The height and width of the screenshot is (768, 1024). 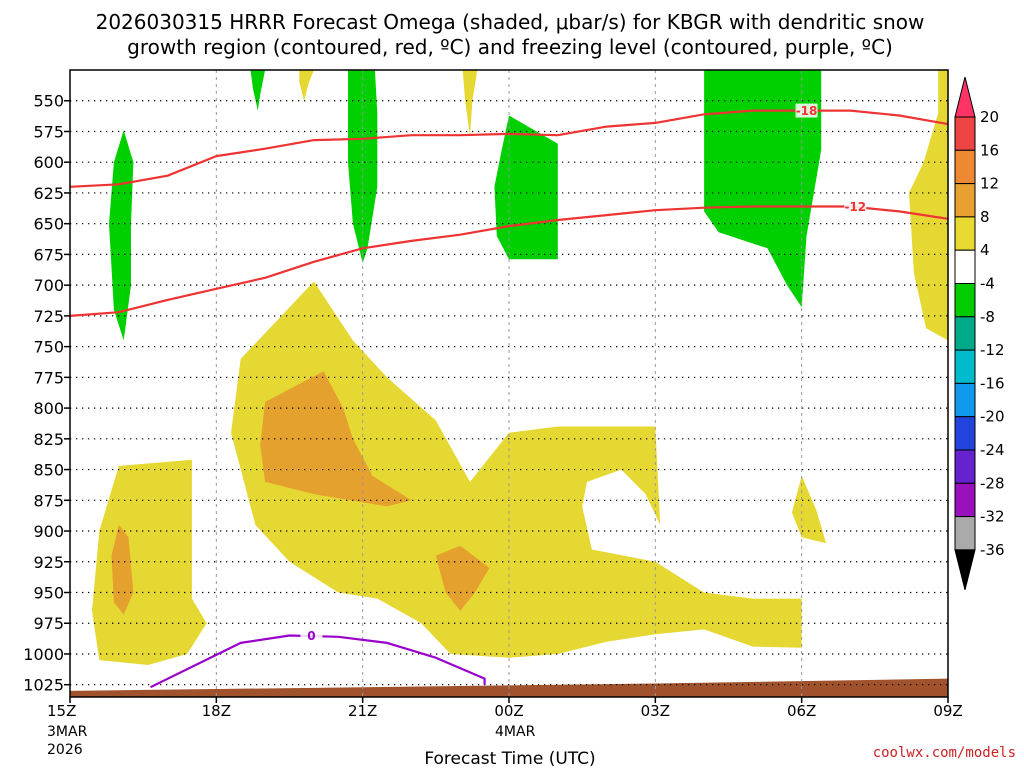 I want to click on x-tick-label-03Z: 03Z, so click(x=655, y=711).